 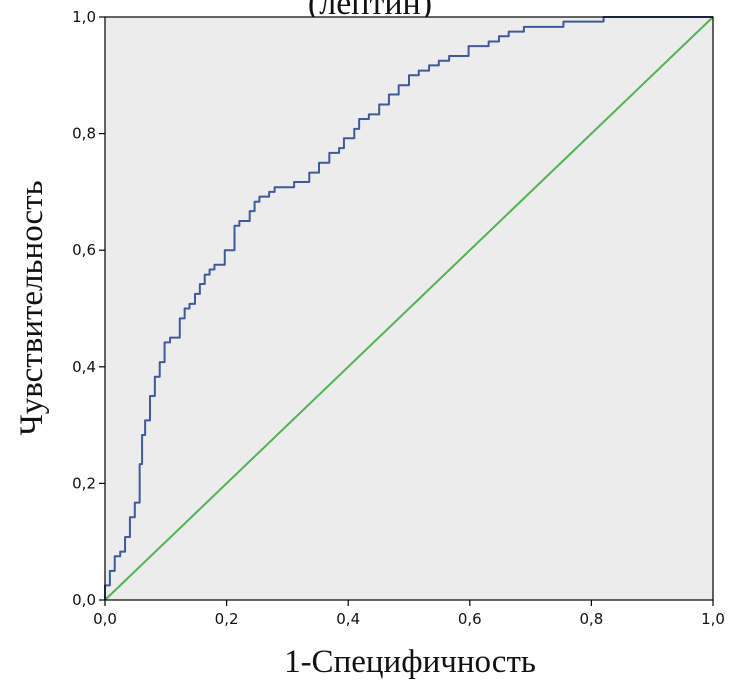 What do you see at coordinates (84, 250) in the screenshot?
I see `y-tick-label: 0,6` at bounding box center [84, 250].